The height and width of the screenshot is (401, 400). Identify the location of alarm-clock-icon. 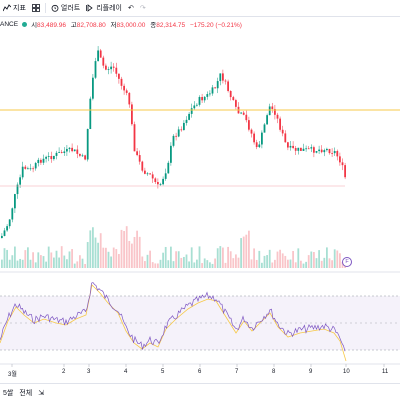
(55, 8).